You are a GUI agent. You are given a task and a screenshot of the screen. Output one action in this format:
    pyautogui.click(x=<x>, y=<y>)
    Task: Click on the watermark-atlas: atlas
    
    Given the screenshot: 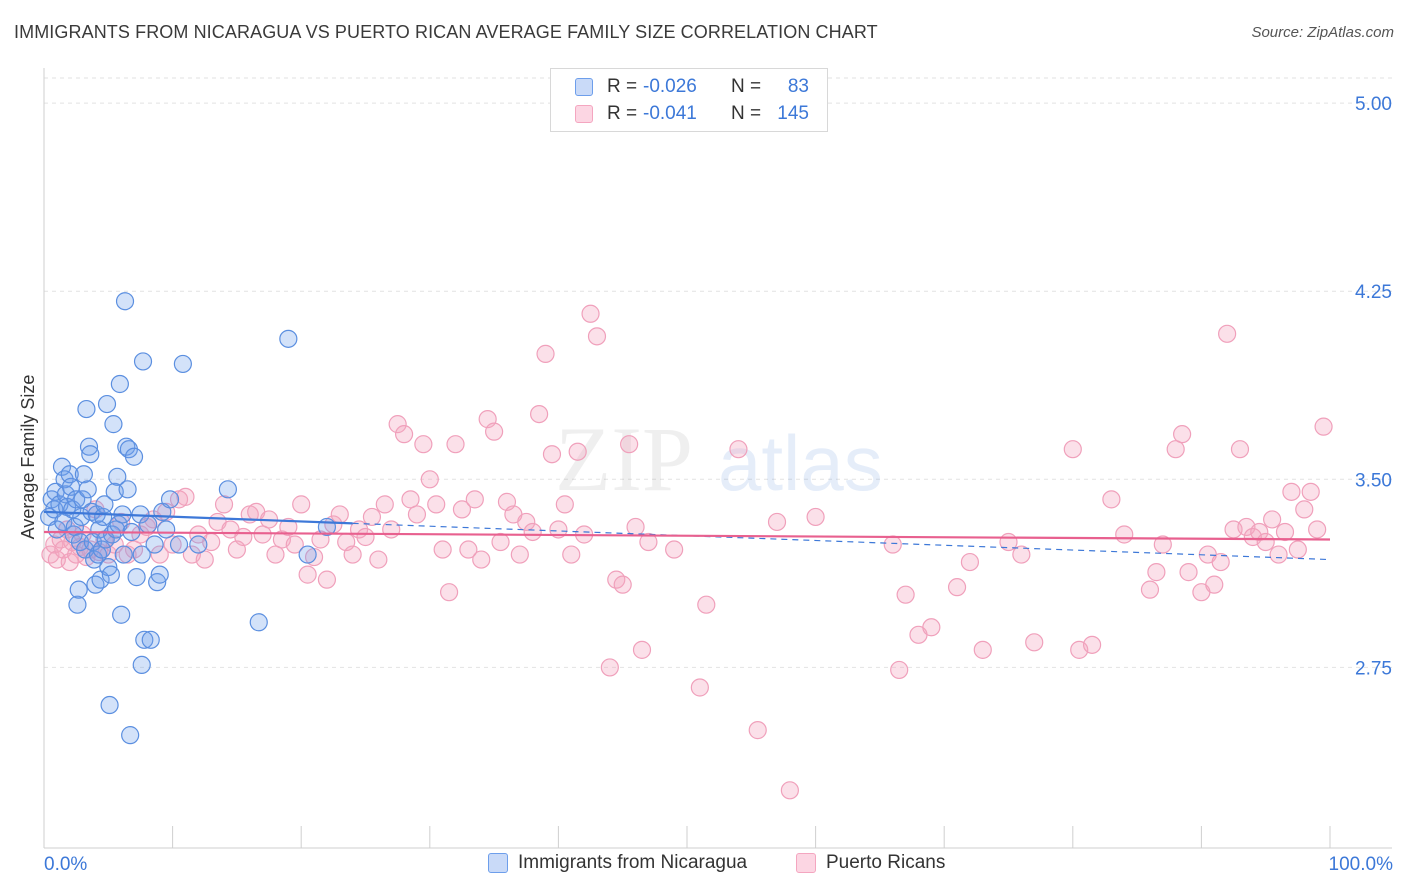 What is the action you would take?
    pyautogui.click(x=800, y=463)
    